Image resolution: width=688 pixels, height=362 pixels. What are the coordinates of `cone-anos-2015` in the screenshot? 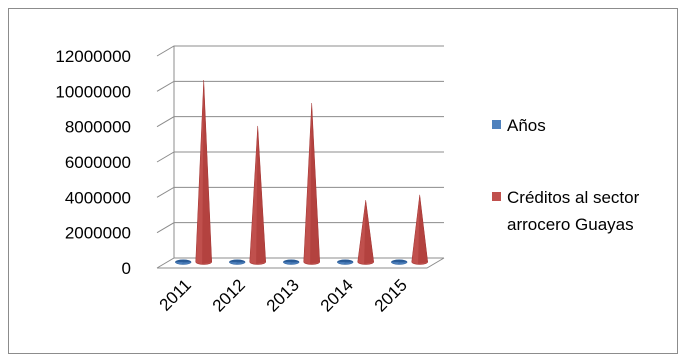 It's located at (399, 262).